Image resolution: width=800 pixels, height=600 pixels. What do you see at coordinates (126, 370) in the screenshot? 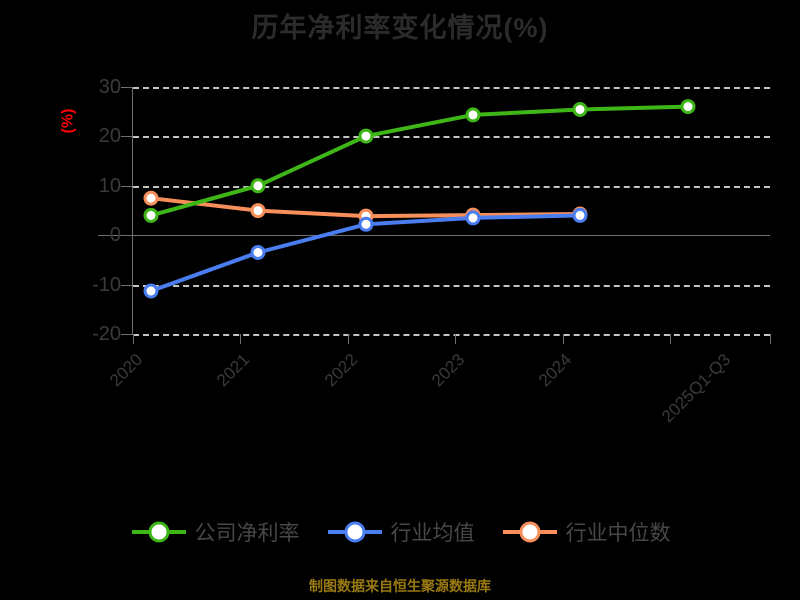
I see `x-tick-label-2020: 2020` at bounding box center [126, 370].